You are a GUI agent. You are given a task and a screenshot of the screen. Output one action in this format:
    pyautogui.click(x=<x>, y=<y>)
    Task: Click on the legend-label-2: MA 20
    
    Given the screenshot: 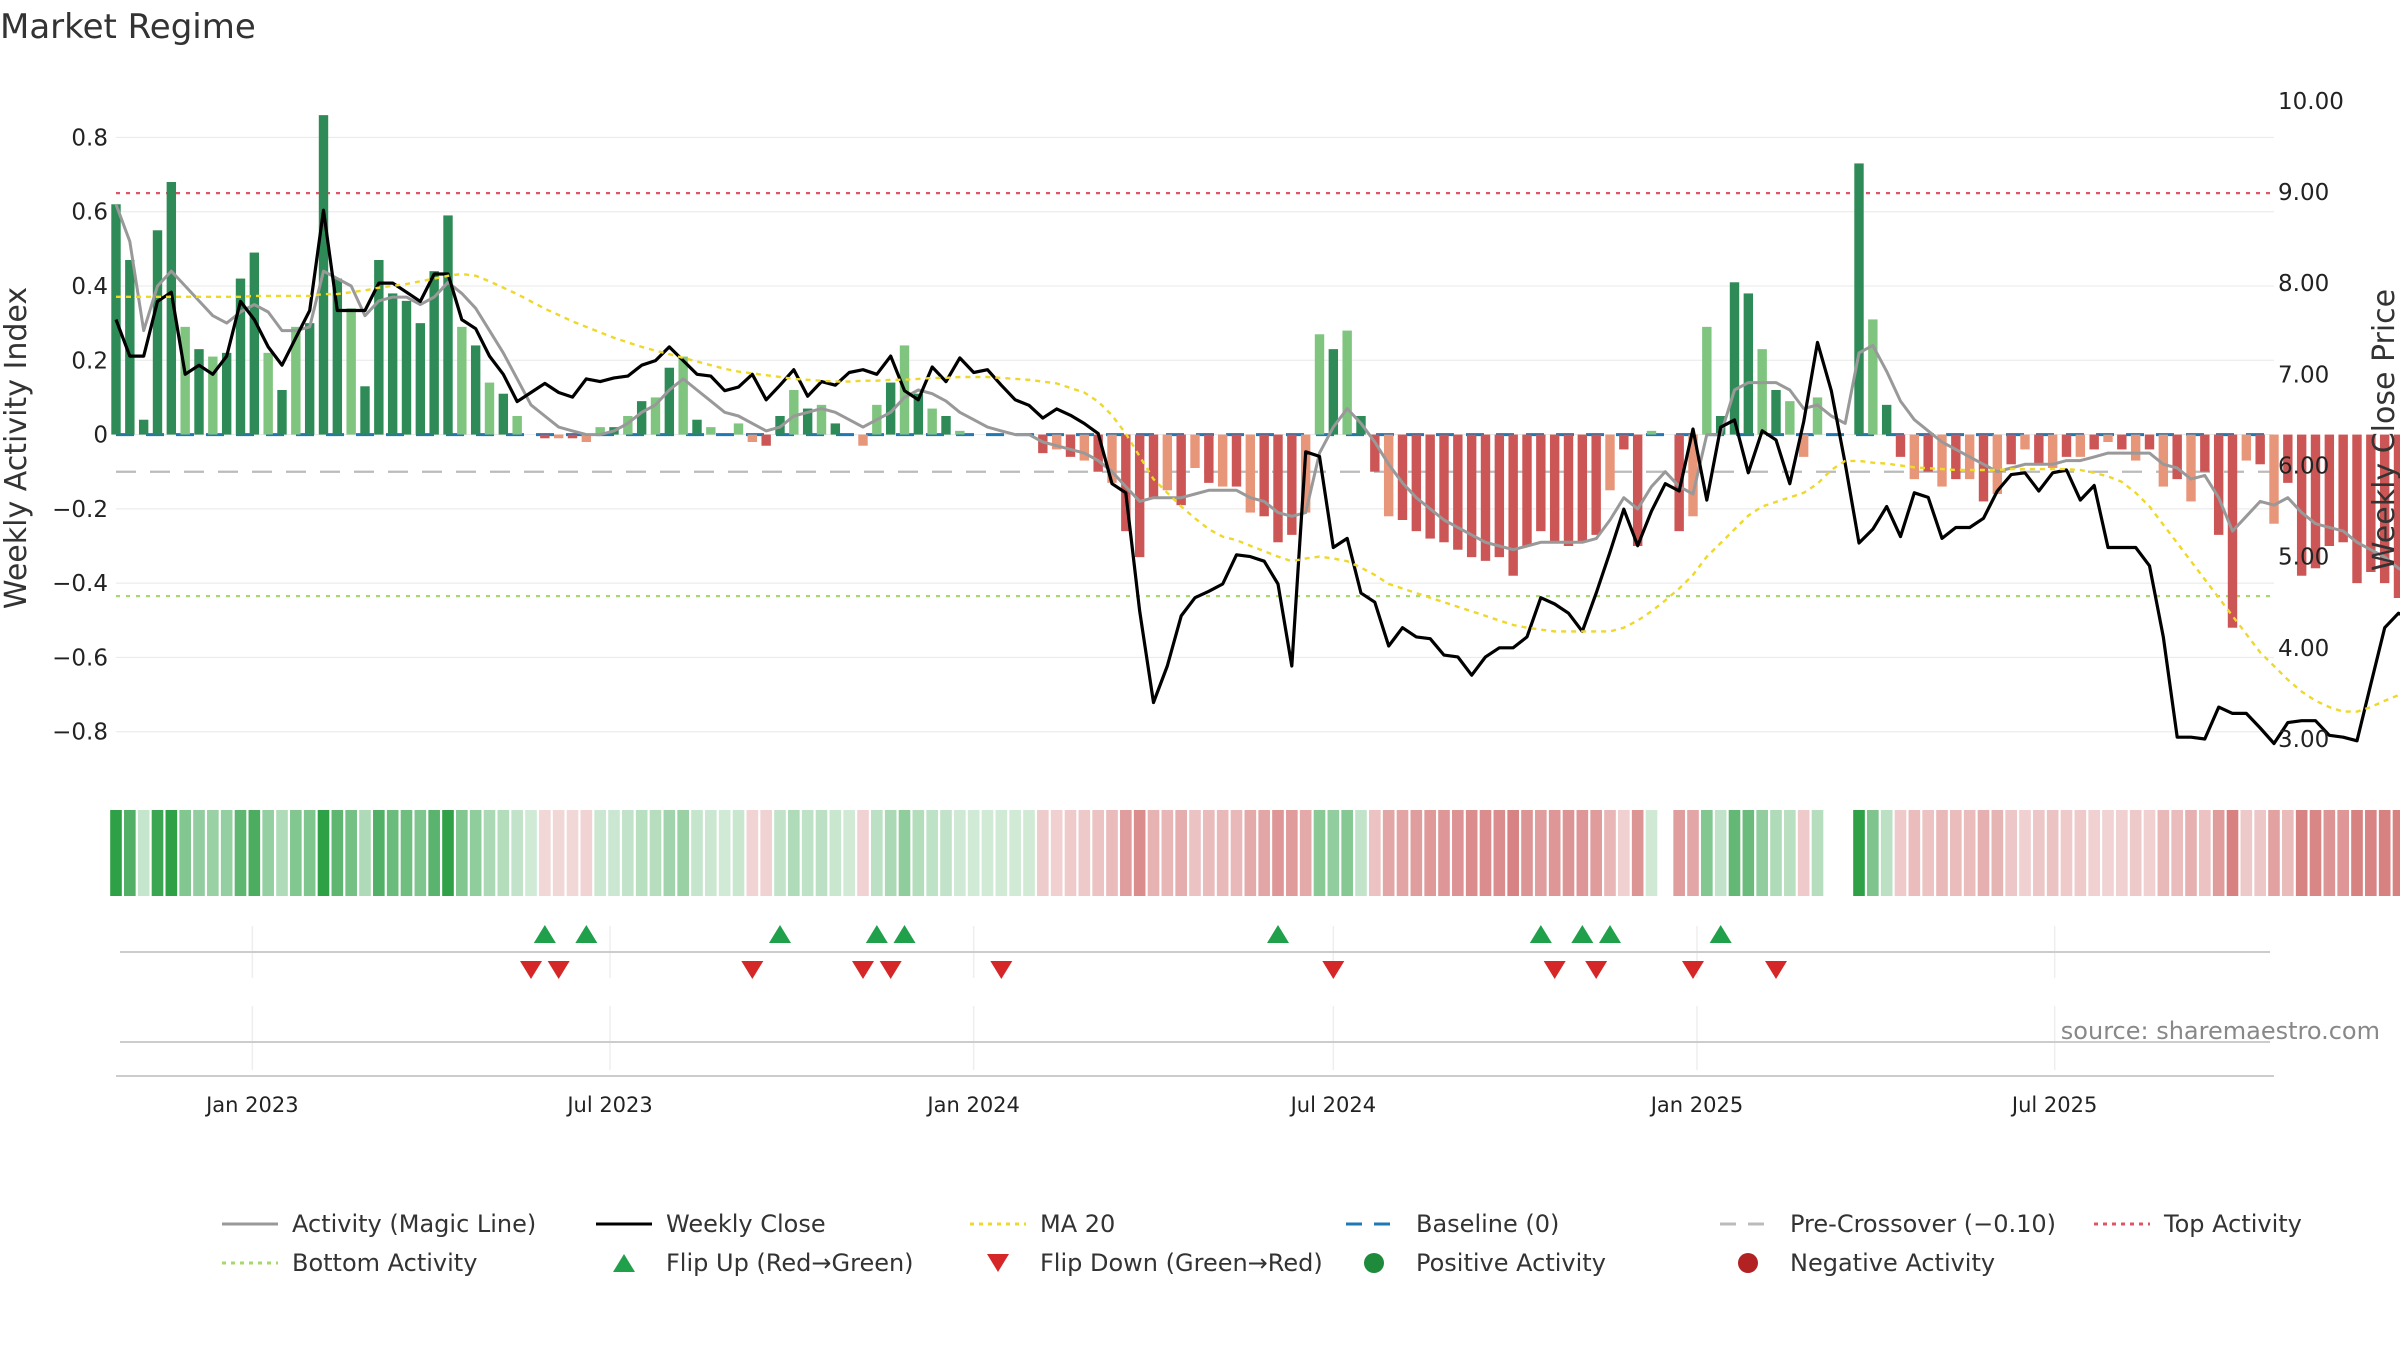 What is the action you would take?
    pyautogui.click(x=1077, y=1224)
    